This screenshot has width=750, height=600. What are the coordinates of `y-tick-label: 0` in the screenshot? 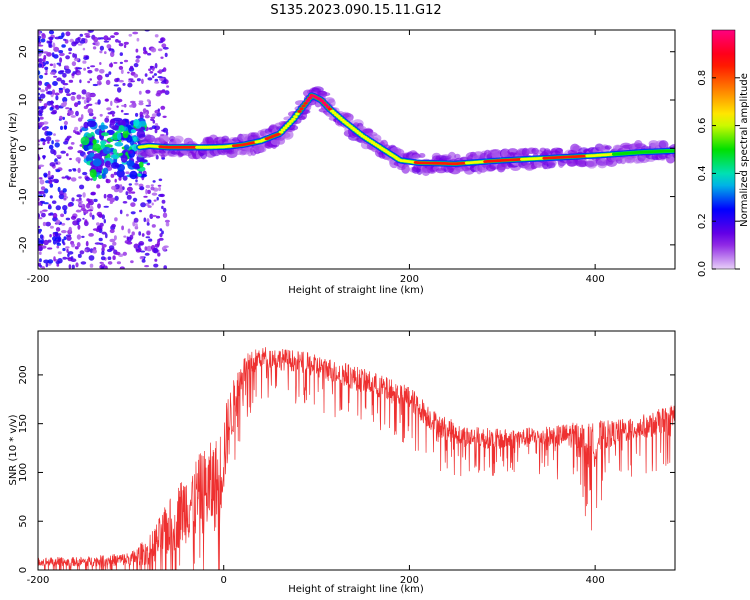 It's located at (23, 570).